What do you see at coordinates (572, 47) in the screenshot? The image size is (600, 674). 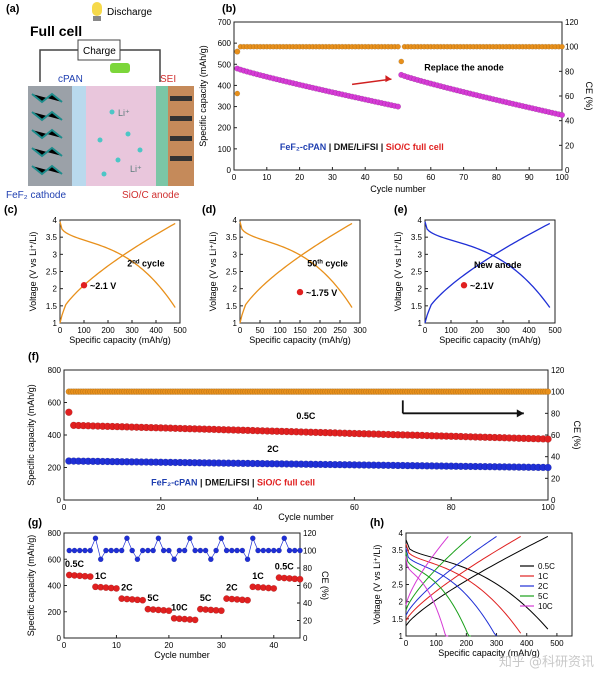 I see `y2-tick-label-b: 100` at bounding box center [572, 47].